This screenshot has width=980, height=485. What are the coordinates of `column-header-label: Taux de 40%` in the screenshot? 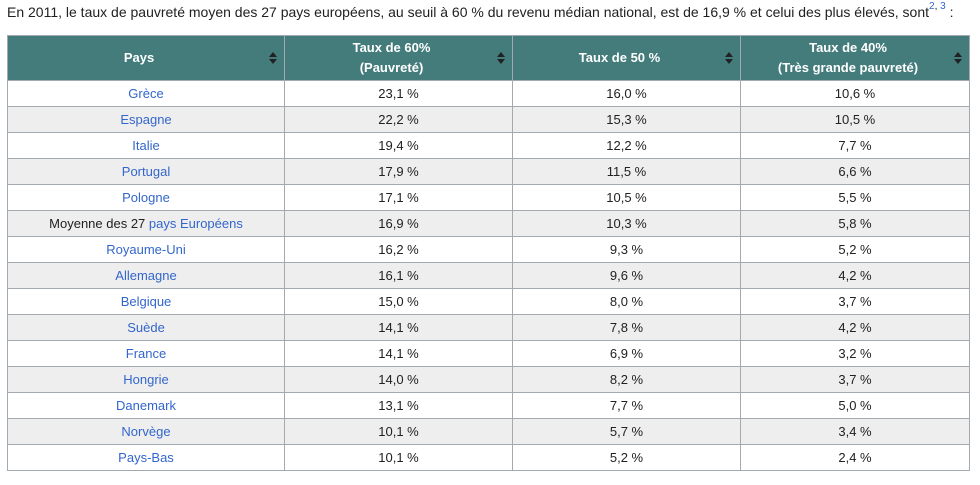 It's located at (848, 47).